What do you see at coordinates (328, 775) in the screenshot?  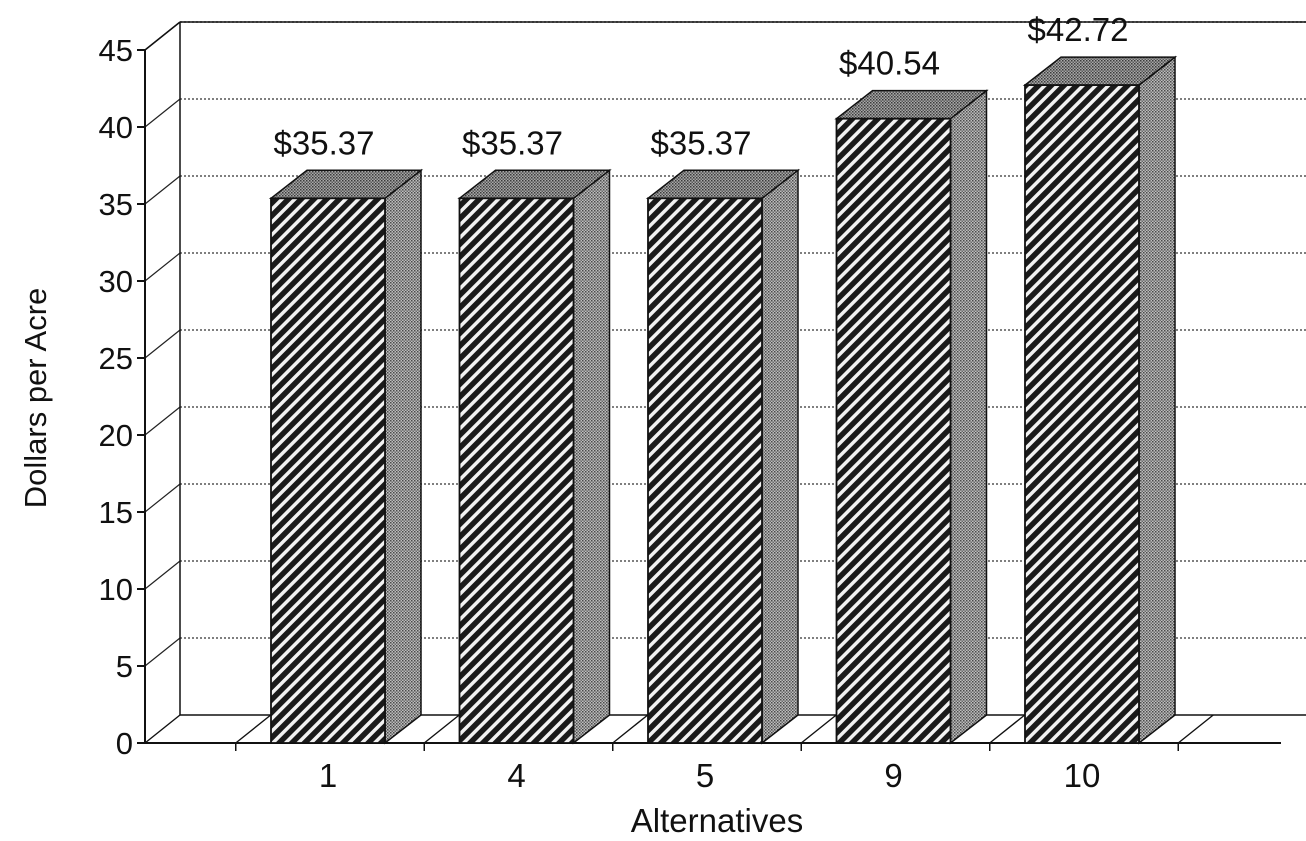 I see `x-tick-label: 1` at bounding box center [328, 775].